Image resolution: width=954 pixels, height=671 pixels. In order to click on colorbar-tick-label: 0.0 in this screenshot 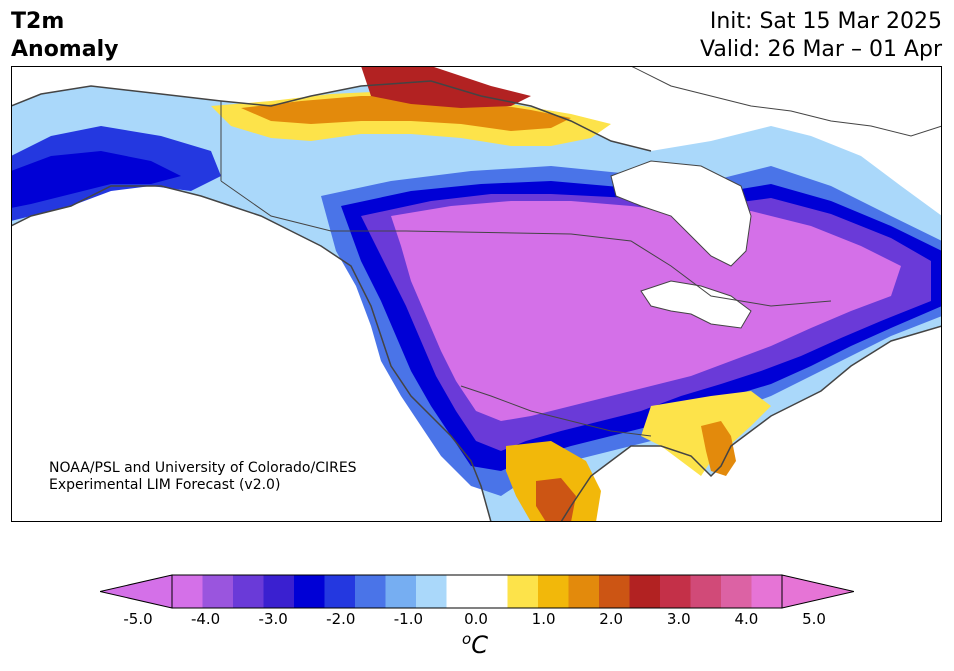, I will do `click(476, 619)`.